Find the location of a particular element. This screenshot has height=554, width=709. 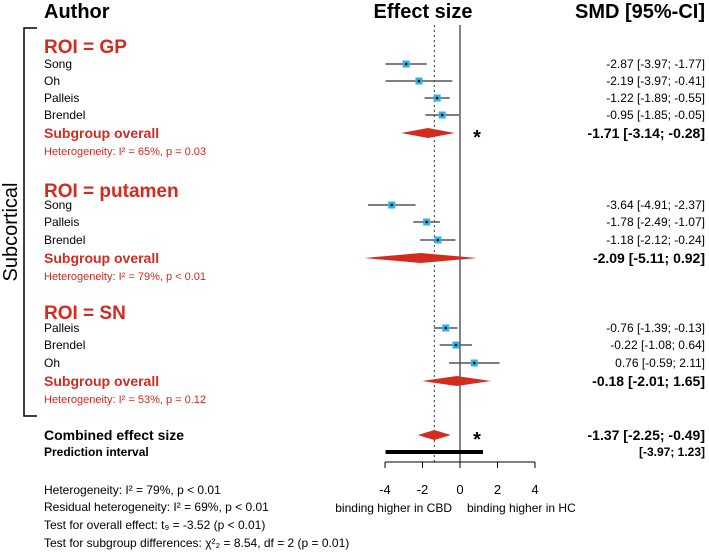

x-tick-label: -4 is located at coordinates (385, 489).